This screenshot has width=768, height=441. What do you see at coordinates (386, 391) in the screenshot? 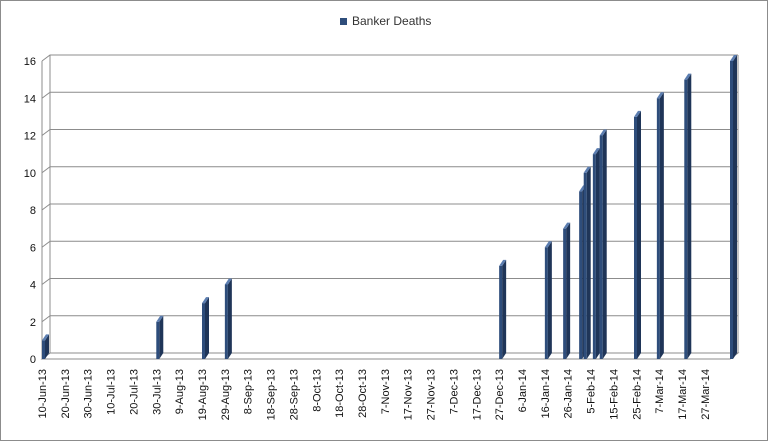
I see `x-tick-label: 7-Nov-13` at bounding box center [386, 391].